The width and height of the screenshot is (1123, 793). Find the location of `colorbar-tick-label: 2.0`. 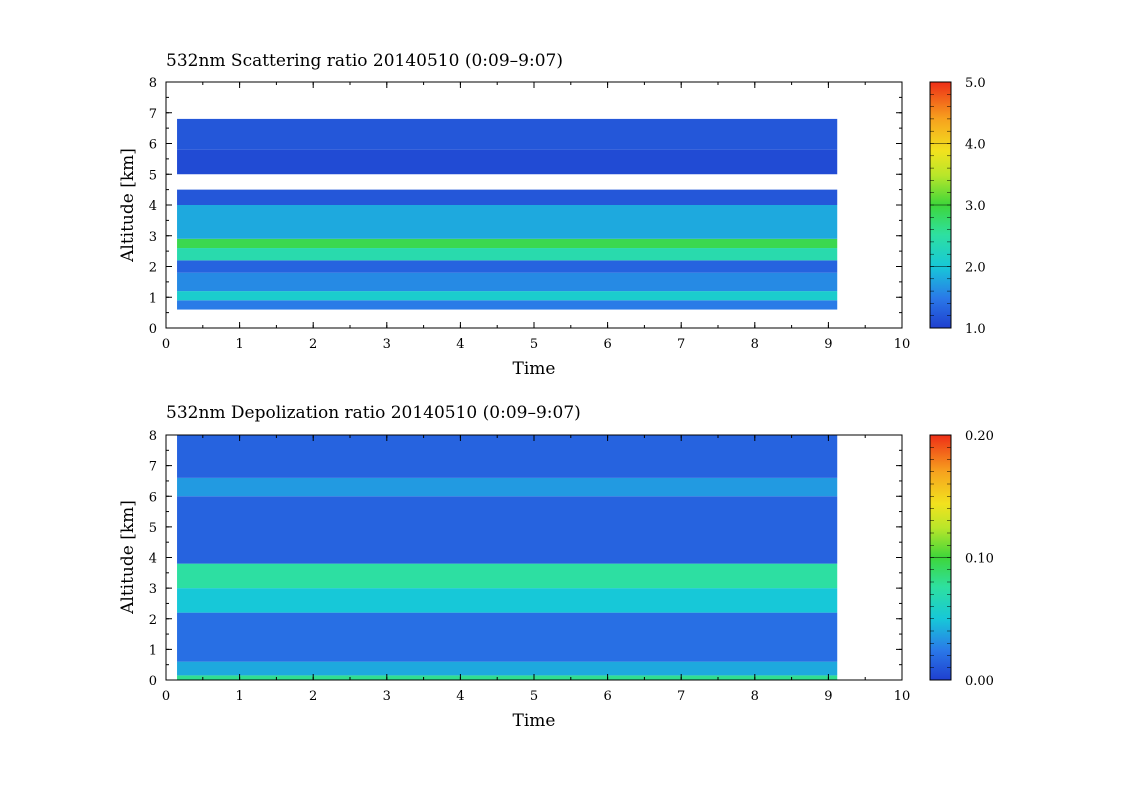

colorbar-tick-label: 2.0 is located at coordinates (975, 268).